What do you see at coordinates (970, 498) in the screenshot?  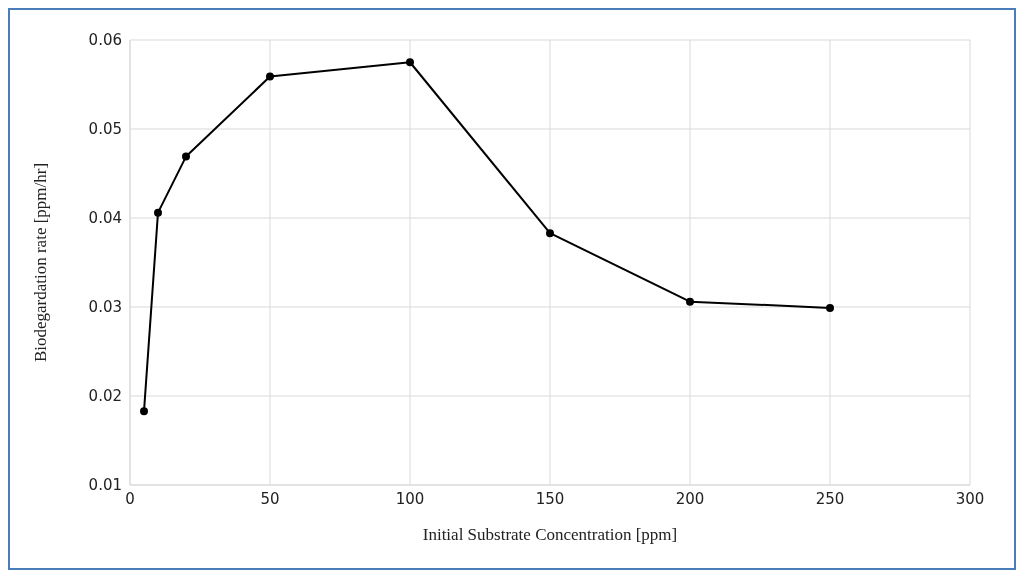 I see `x-tick-label: 300` at bounding box center [970, 498].